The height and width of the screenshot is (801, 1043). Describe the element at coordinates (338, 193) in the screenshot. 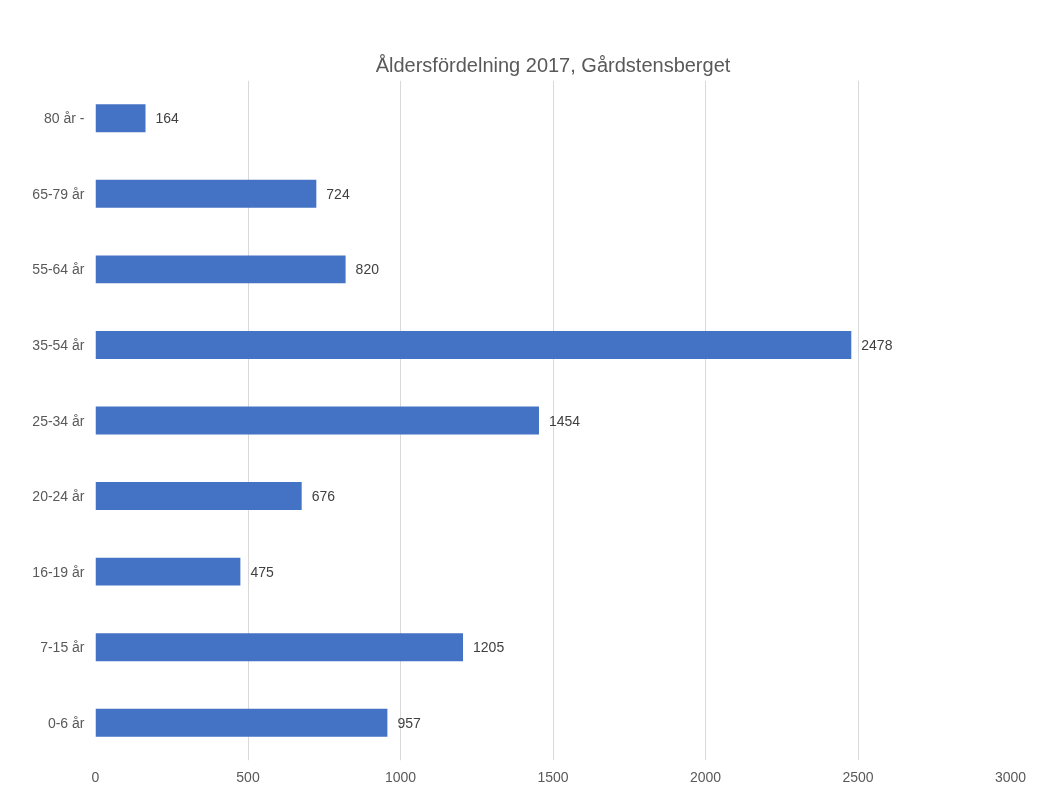

I see `data-label: 724` at that location.